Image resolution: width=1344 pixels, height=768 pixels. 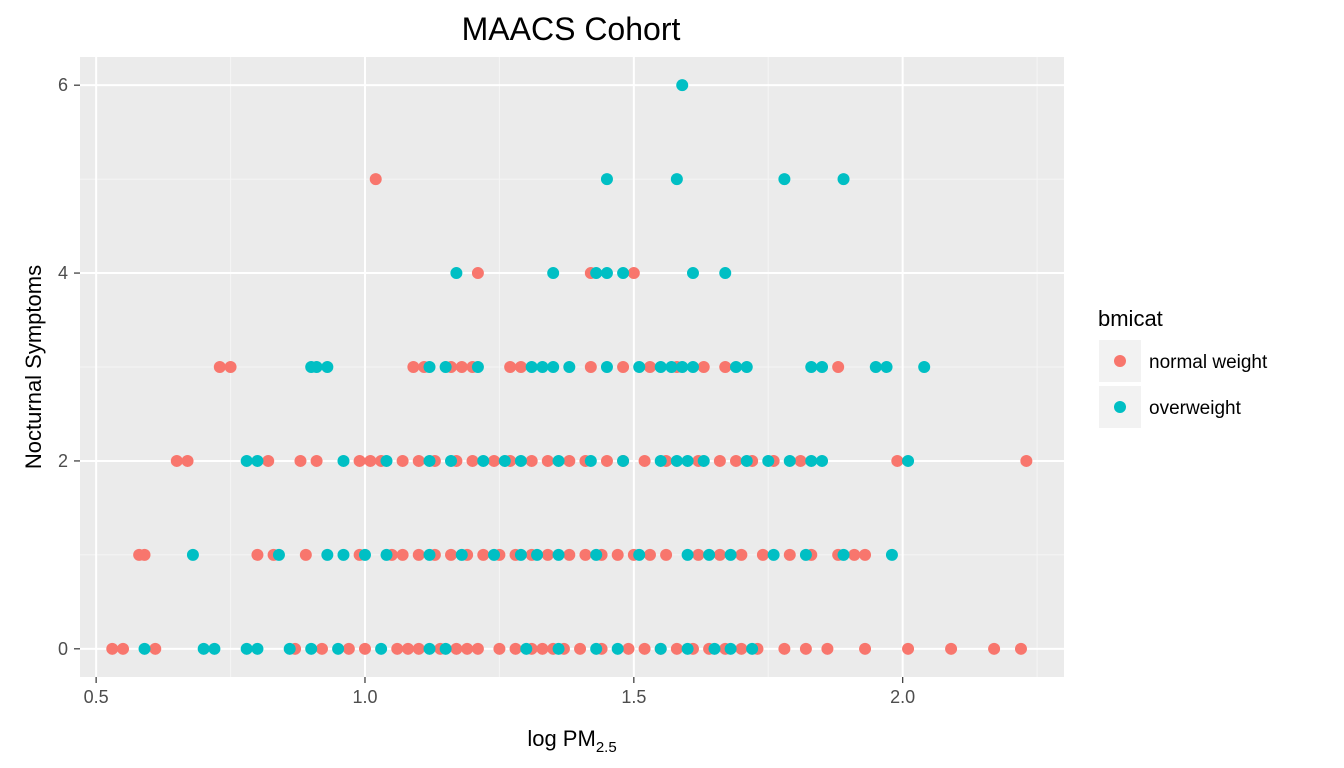 What do you see at coordinates (902, 697) in the screenshot?
I see `x-tick-label: 2.0` at bounding box center [902, 697].